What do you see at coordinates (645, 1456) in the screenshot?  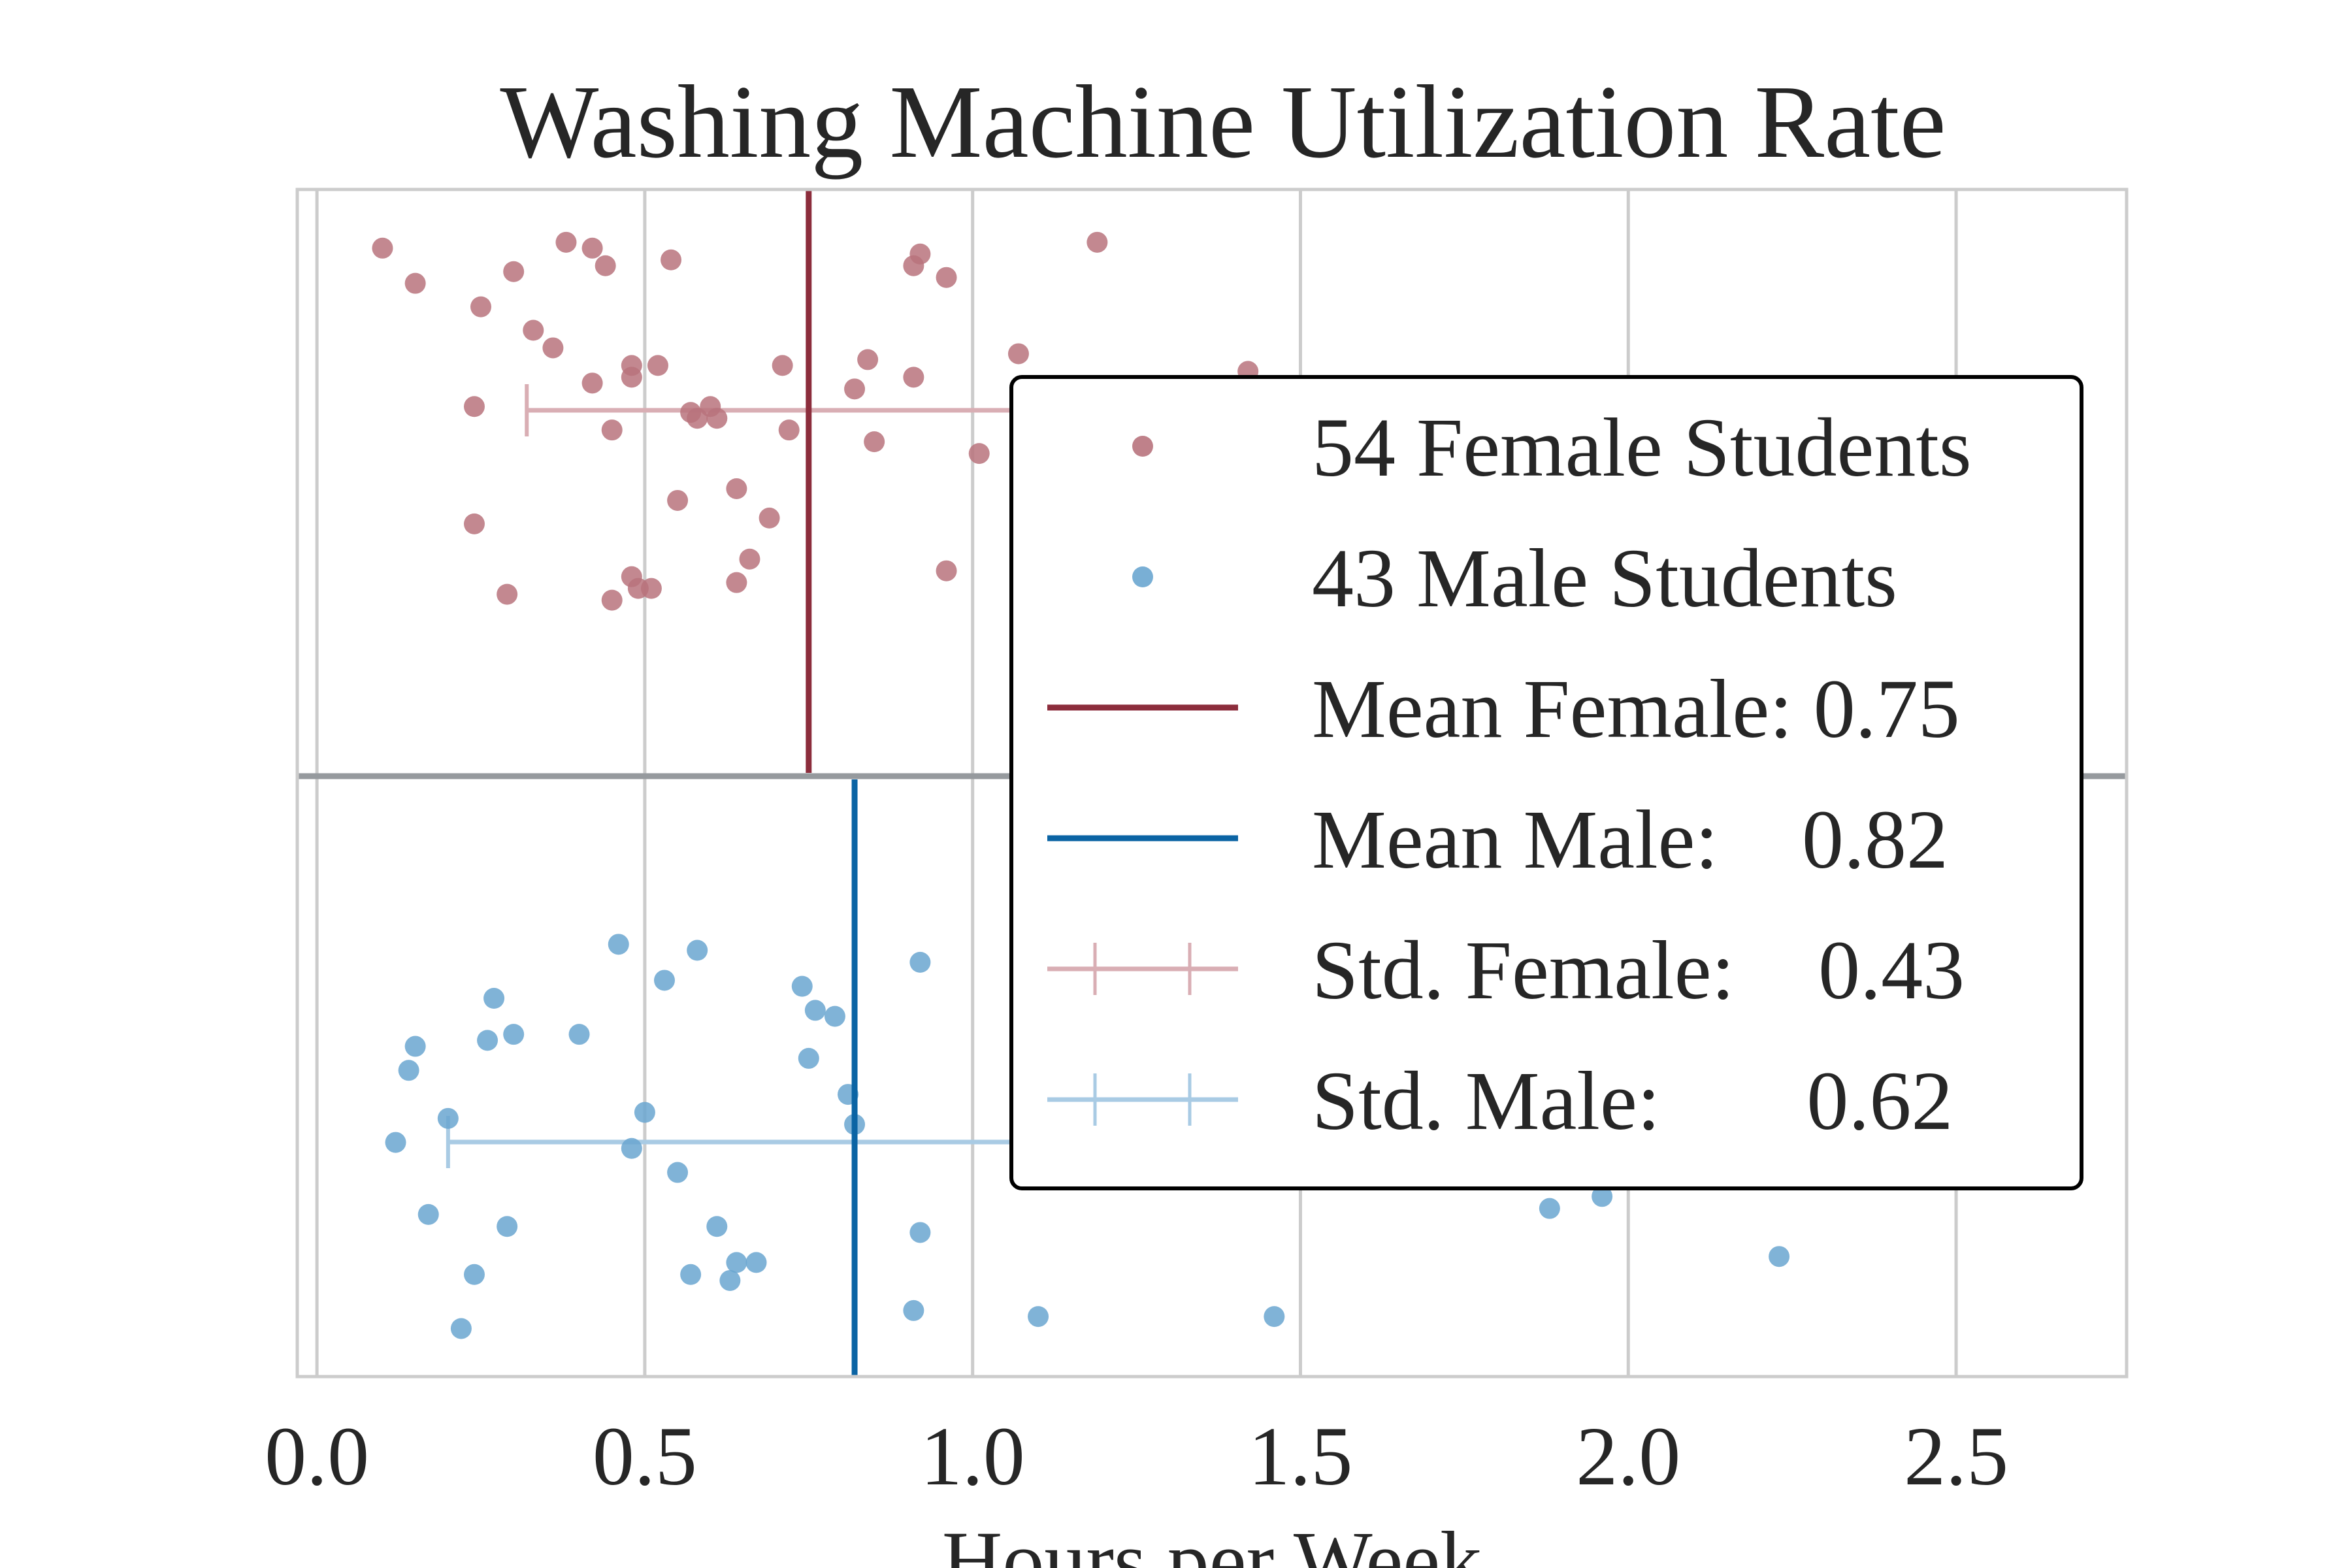 I see `x-tick-label: 0.5` at bounding box center [645, 1456].